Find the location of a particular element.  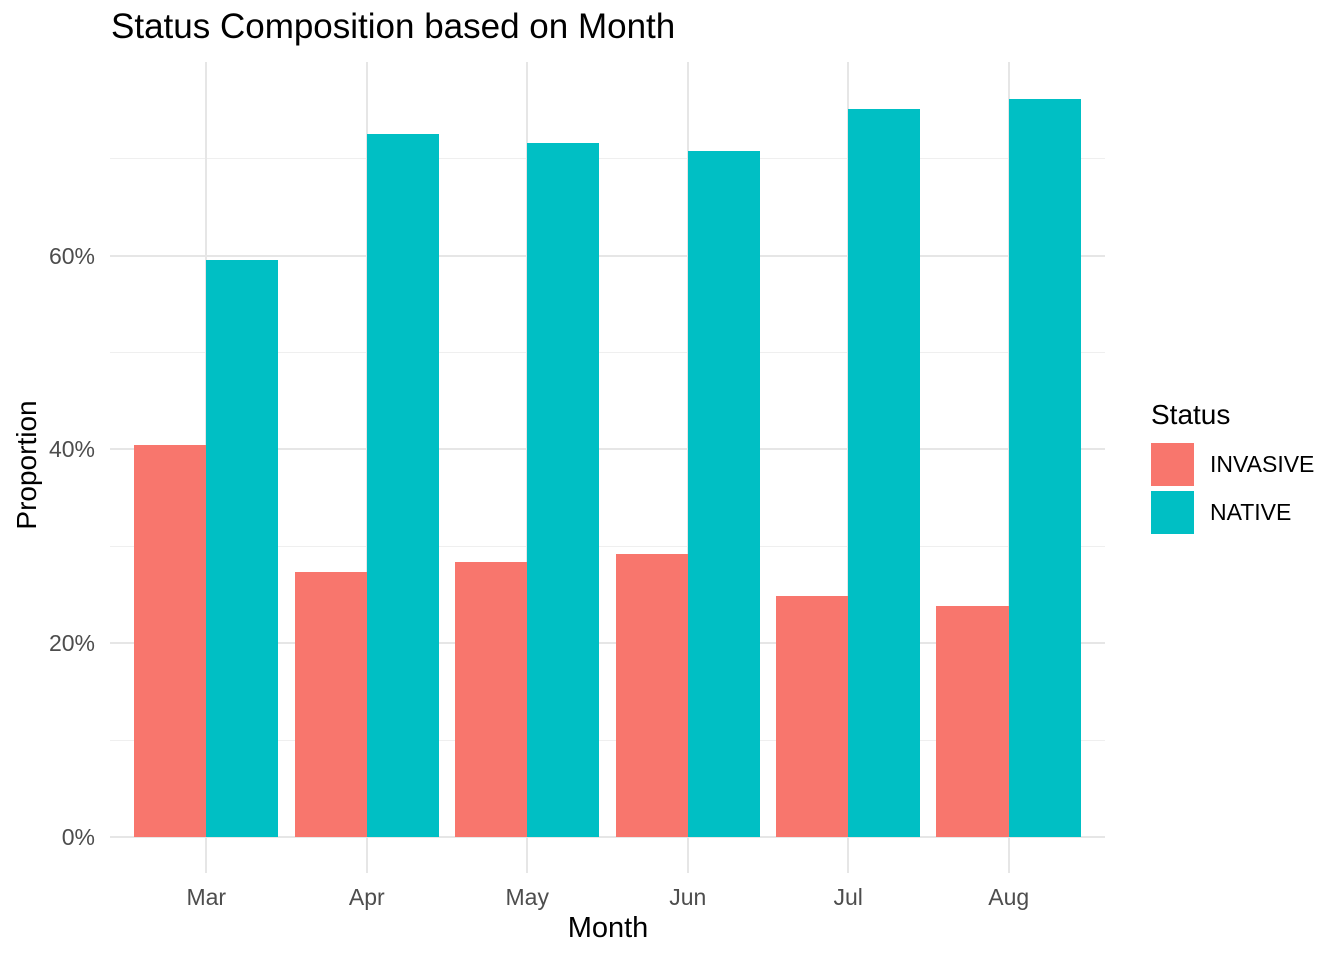

plot-title: Status Composition based on Month is located at coordinates (393, 26).